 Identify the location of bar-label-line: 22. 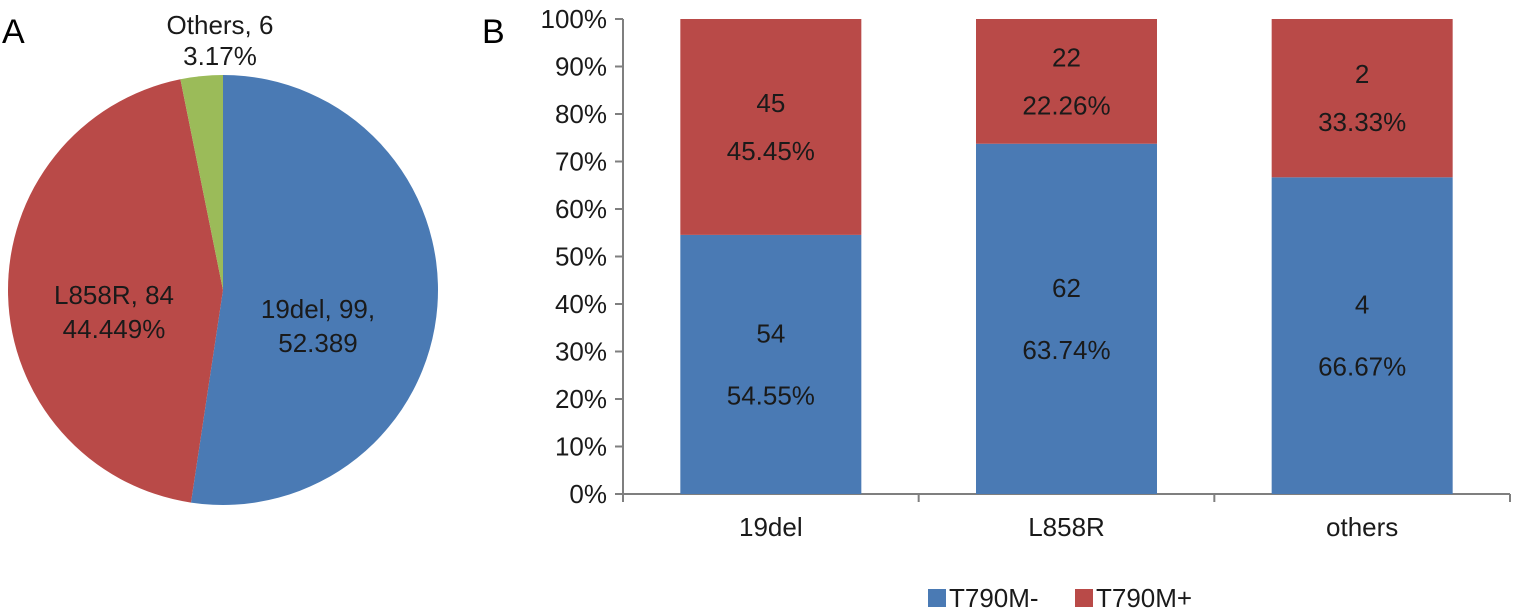
(1066, 57).